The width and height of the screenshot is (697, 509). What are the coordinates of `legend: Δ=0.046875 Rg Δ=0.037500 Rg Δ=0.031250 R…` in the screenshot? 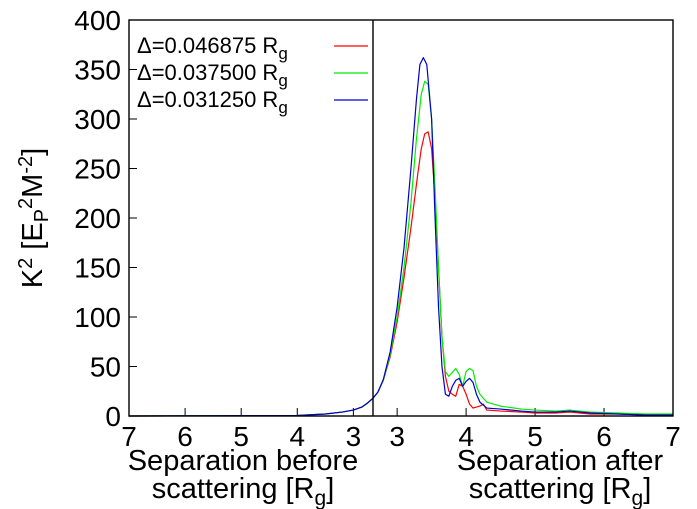 It's located at (252, 75).